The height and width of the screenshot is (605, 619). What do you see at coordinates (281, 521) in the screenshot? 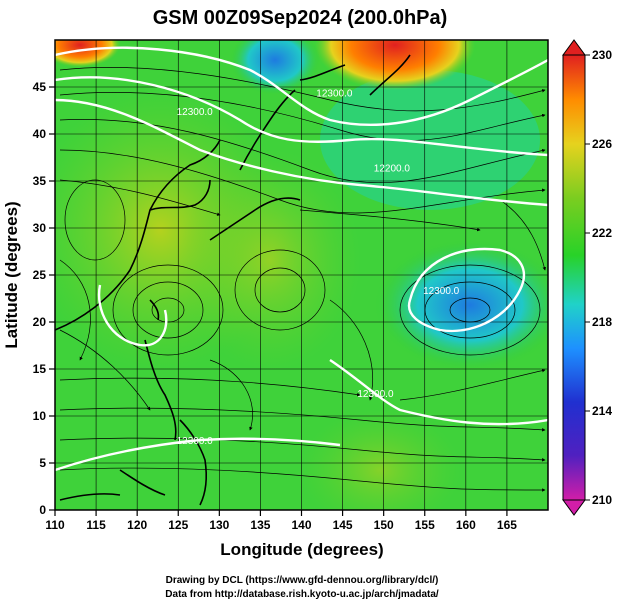
I see `x-axis: 110 115 120 125 130 135 140 145 150 155 160 165` at bounding box center [281, 521].